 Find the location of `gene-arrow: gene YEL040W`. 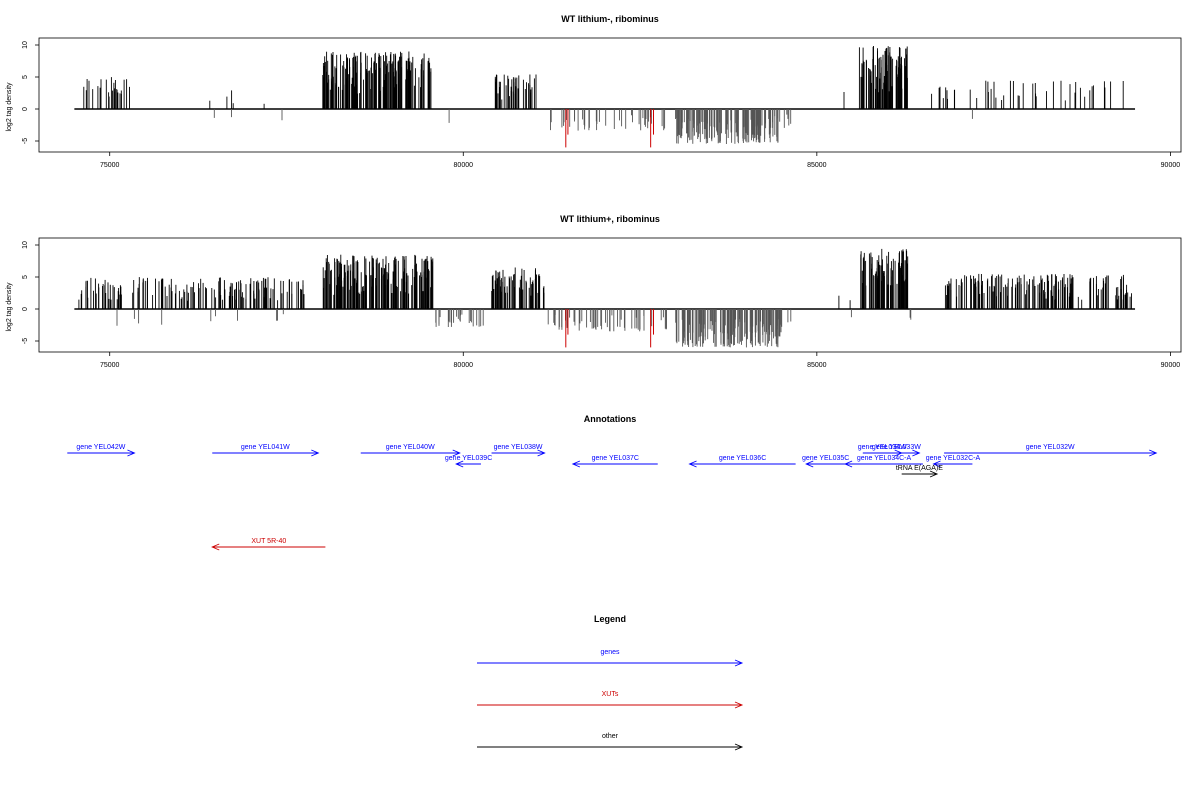

gene-arrow: gene YEL040W is located at coordinates (410, 450).